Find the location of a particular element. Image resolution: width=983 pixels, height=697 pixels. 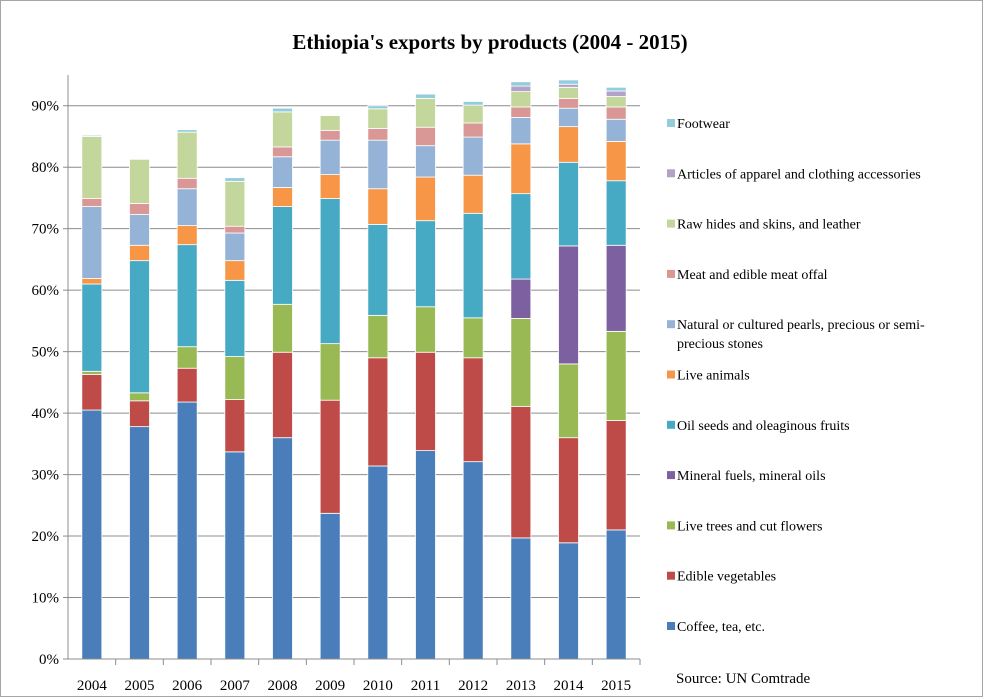

x-tick-label: 2010 is located at coordinates (378, 686).